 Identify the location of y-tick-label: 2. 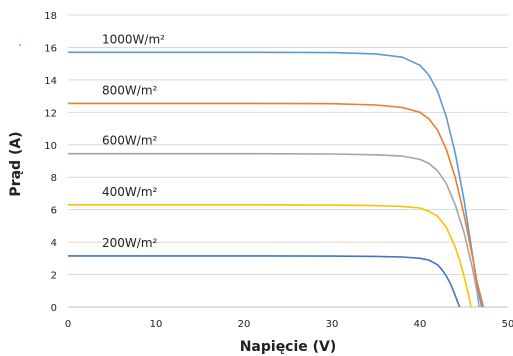
(54, 276).